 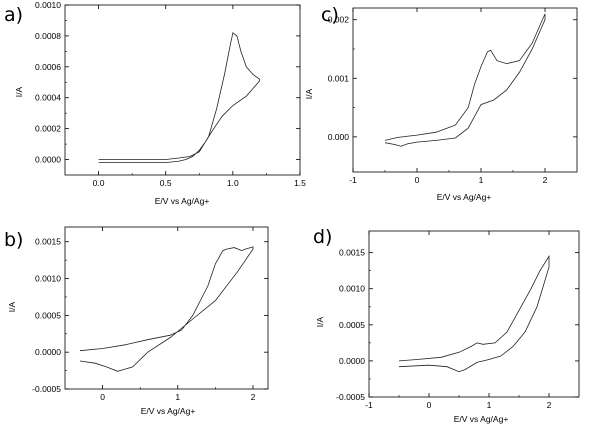 What do you see at coordinates (352, 325) in the screenshot?
I see `y-tick-label-d: 0.0005` at bounding box center [352, 325].